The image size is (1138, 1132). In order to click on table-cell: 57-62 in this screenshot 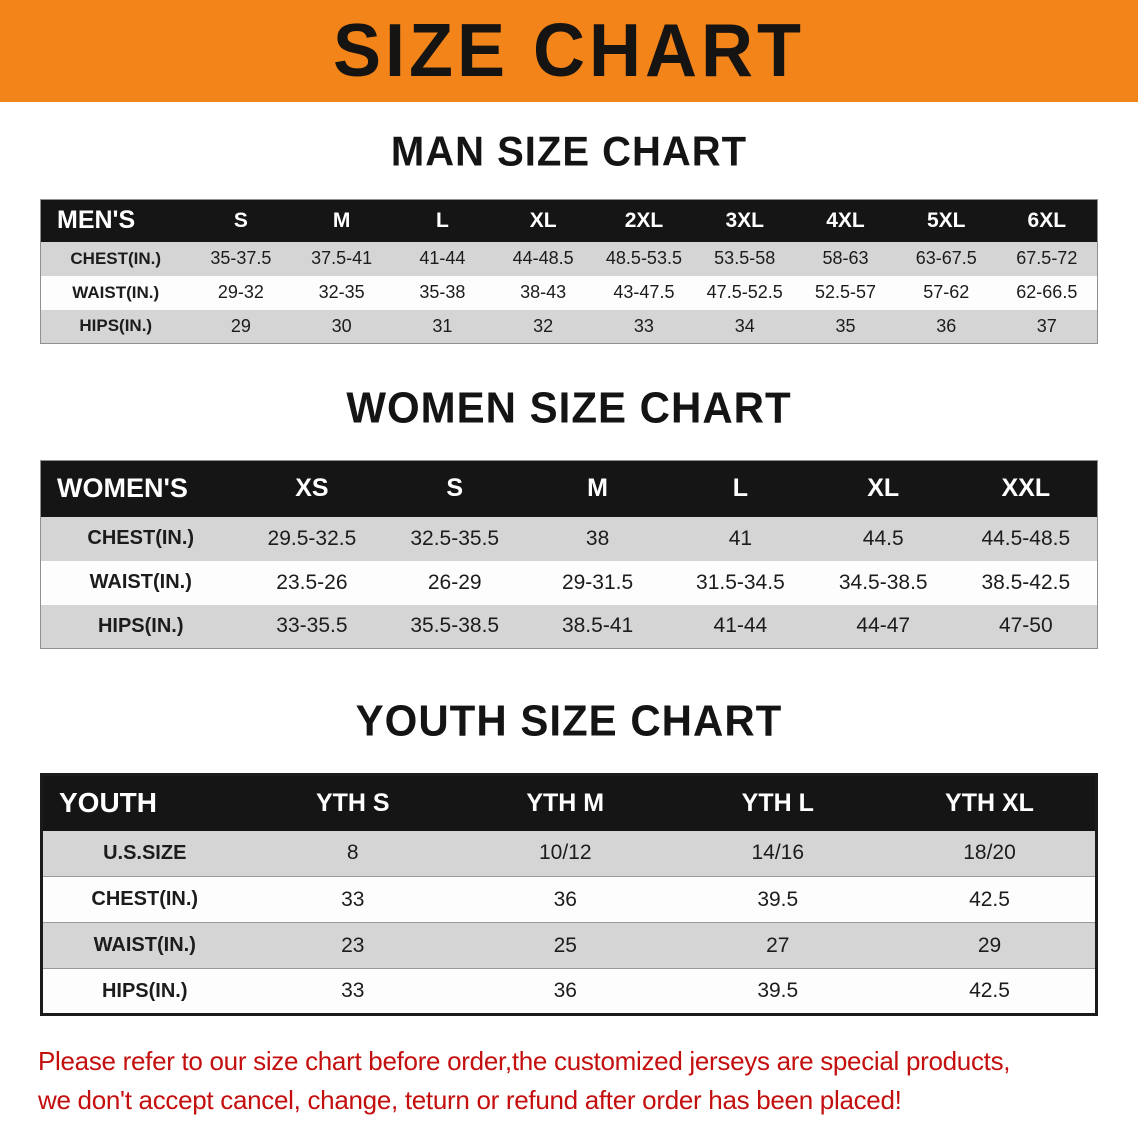, I will do `click(946, 292)`.